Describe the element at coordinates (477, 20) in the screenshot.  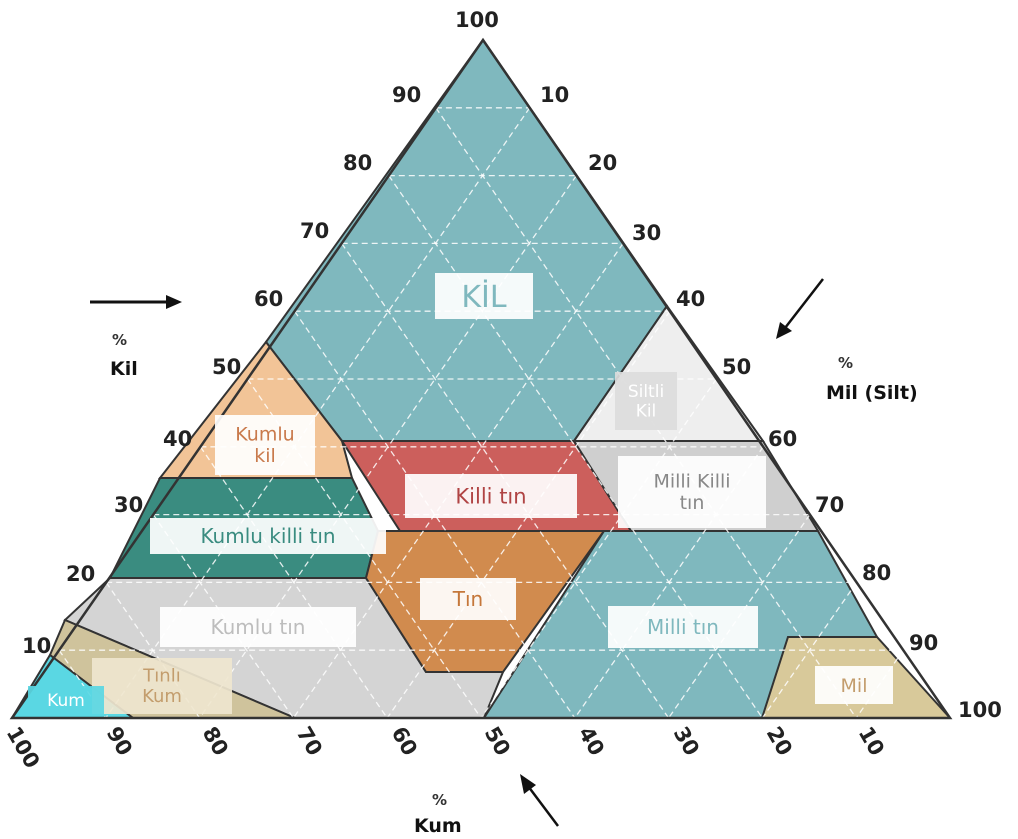
I see `clay-tick-100: 100` at that location.